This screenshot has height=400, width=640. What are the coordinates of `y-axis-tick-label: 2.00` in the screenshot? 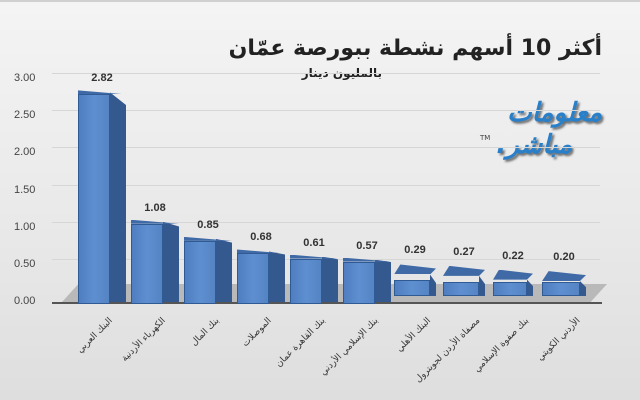 It's located at (25, 152).